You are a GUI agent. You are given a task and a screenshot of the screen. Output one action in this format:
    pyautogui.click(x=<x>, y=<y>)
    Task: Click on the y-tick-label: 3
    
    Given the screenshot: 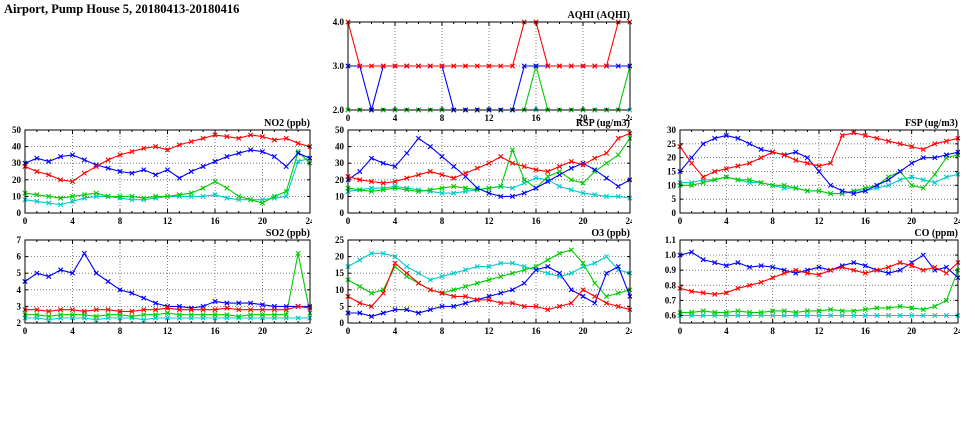 What is the action you would take?
    pyautogui.click(x=19, y=306)
    